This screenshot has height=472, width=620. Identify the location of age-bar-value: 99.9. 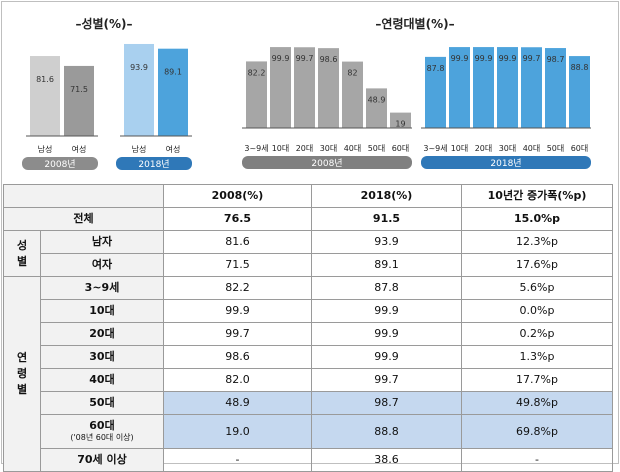
(508, 58).